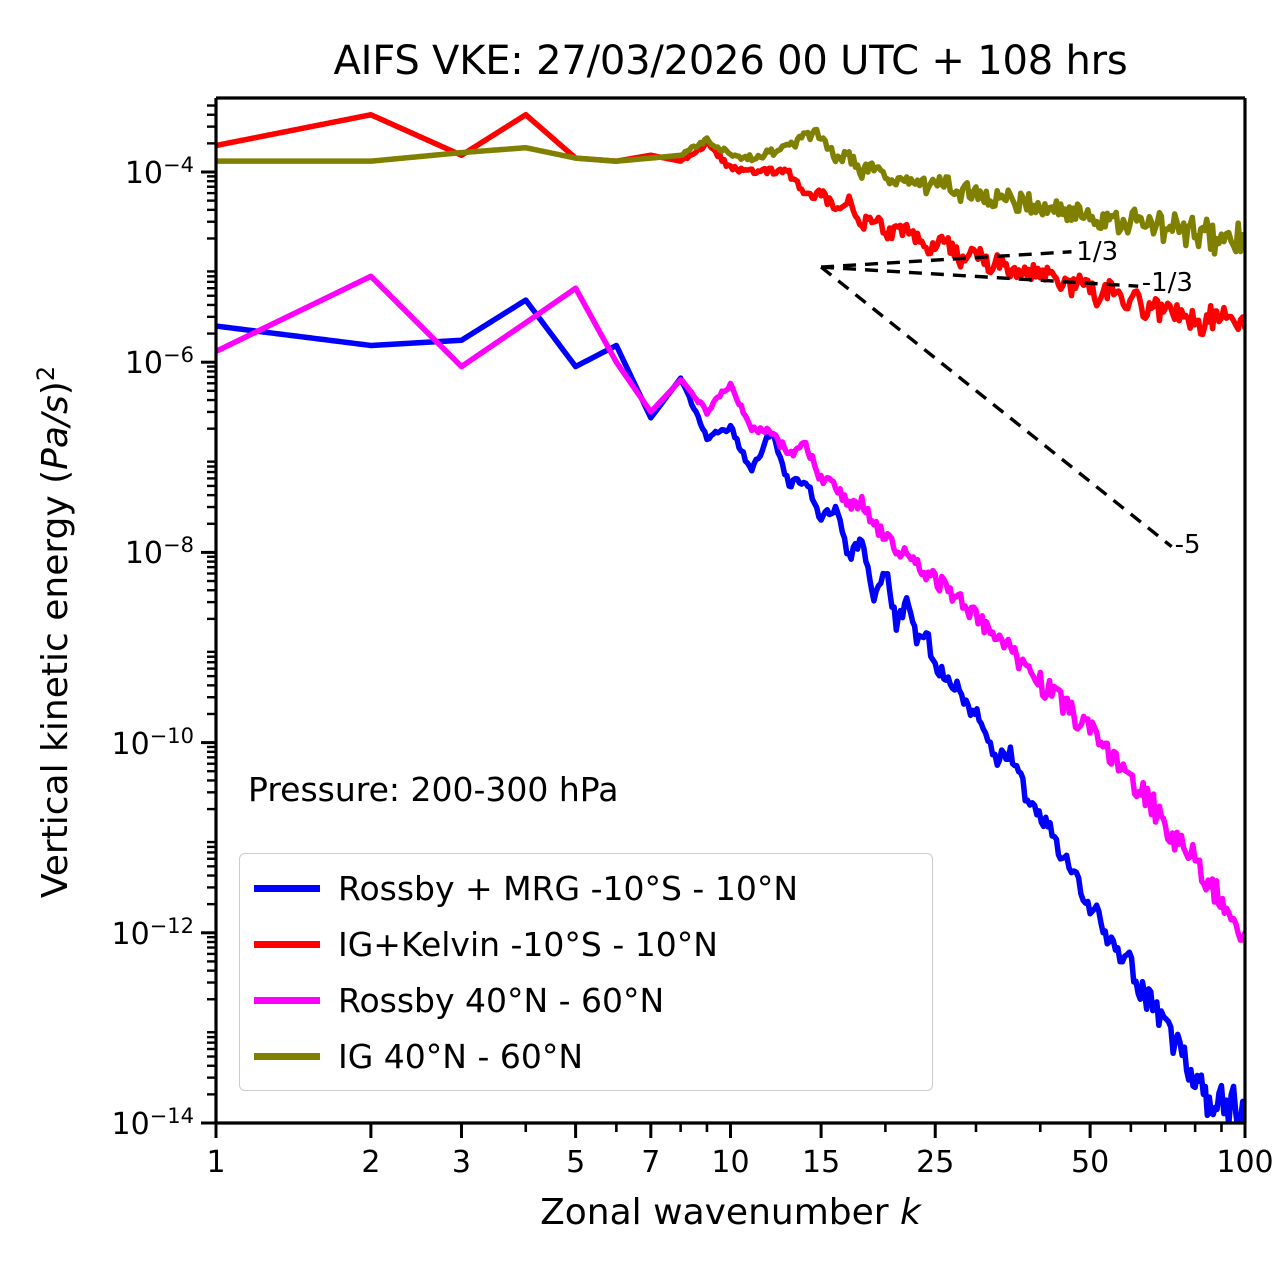  What do you see at coordinates (287, 1000) in the screenshot?
I see `legend-swatch-rossby-mid` at bounding box center [287, 1000].